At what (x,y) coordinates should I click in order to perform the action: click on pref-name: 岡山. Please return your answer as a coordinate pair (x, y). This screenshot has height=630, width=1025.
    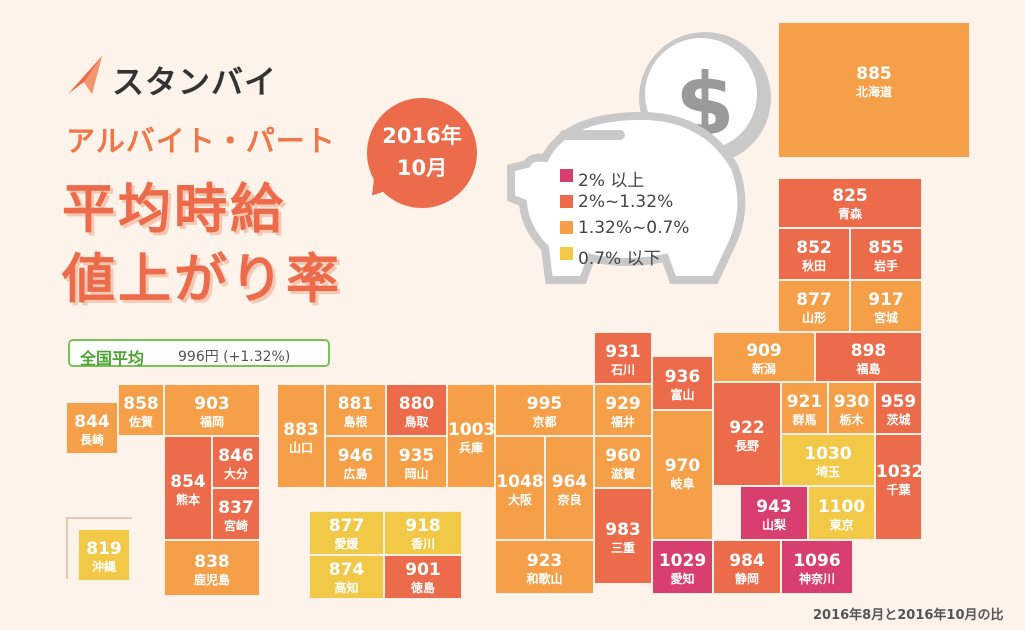
    Looking at the image, I should click on (416, 474).